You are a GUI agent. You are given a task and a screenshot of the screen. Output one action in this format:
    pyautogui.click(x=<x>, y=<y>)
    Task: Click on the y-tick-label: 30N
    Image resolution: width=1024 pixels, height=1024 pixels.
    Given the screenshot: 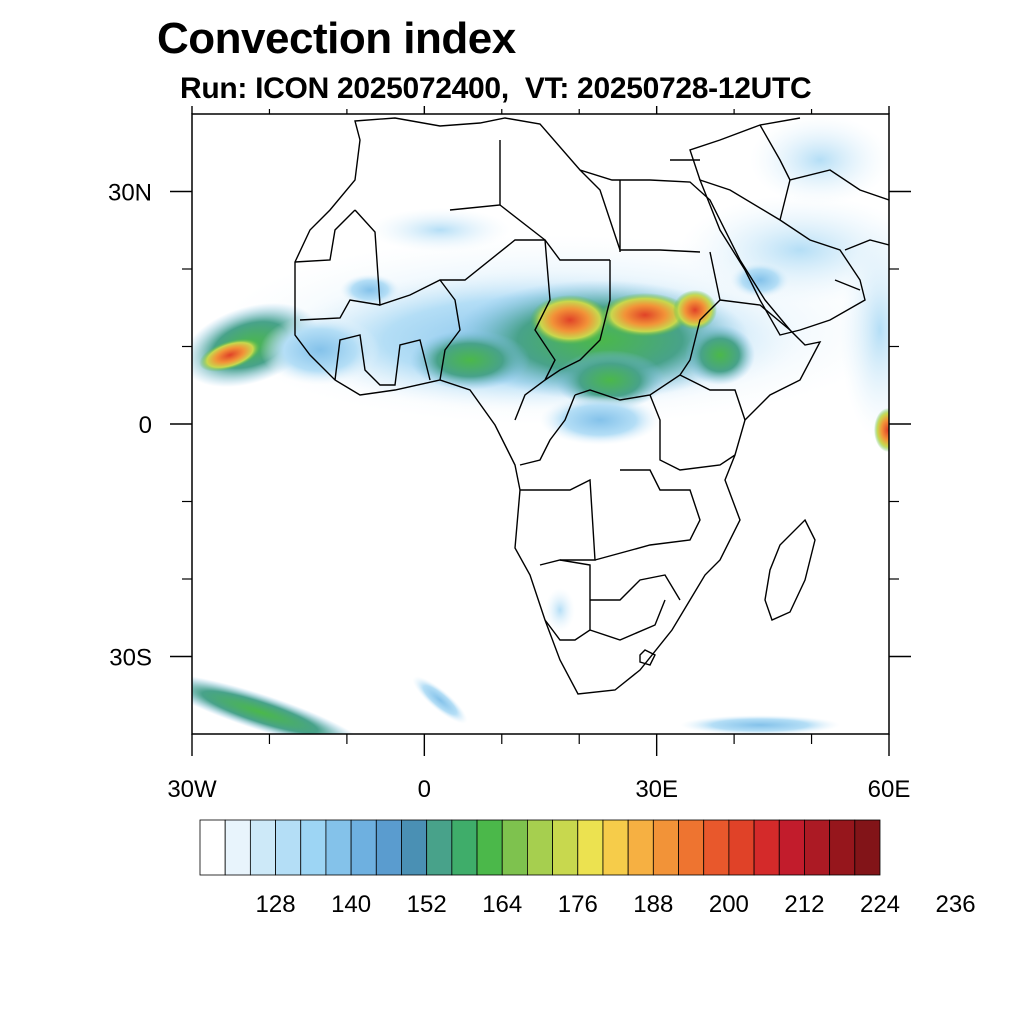 What is the action you would take?
    pyautogui.click(x=130, y=193)
    